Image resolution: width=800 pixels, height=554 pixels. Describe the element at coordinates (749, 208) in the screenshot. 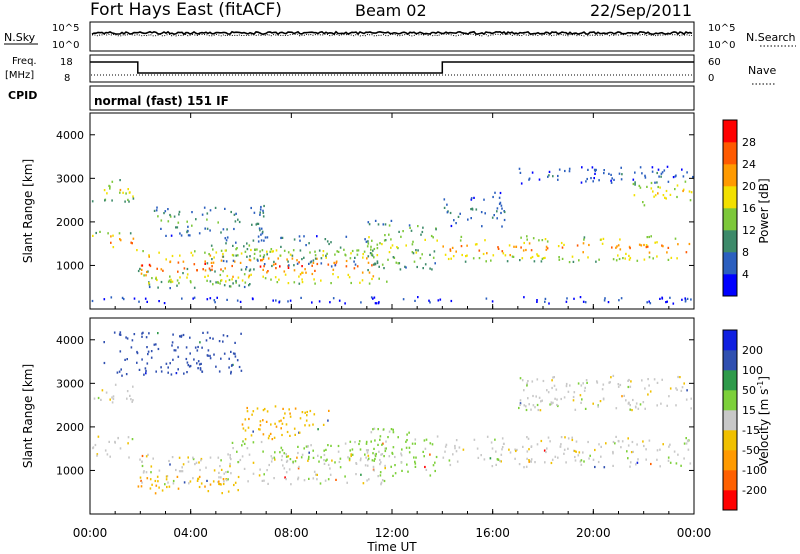

I see `colorbar-tick-label: 16` at that location.